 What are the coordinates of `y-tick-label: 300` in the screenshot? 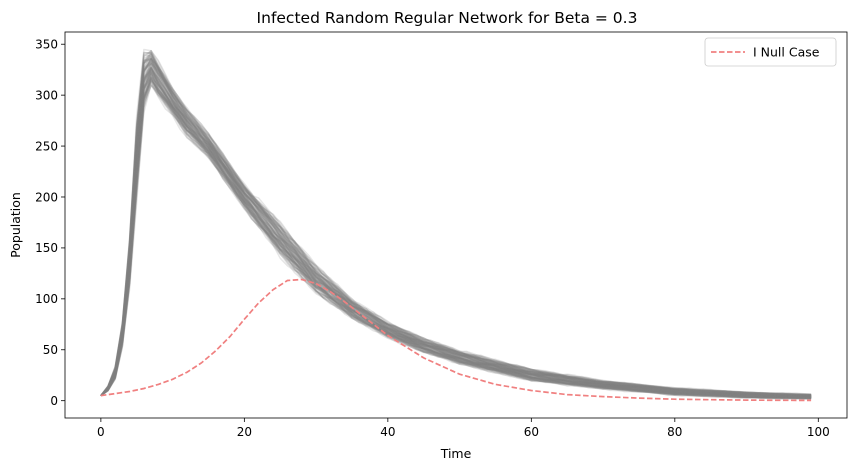 It's located at (46, 95).